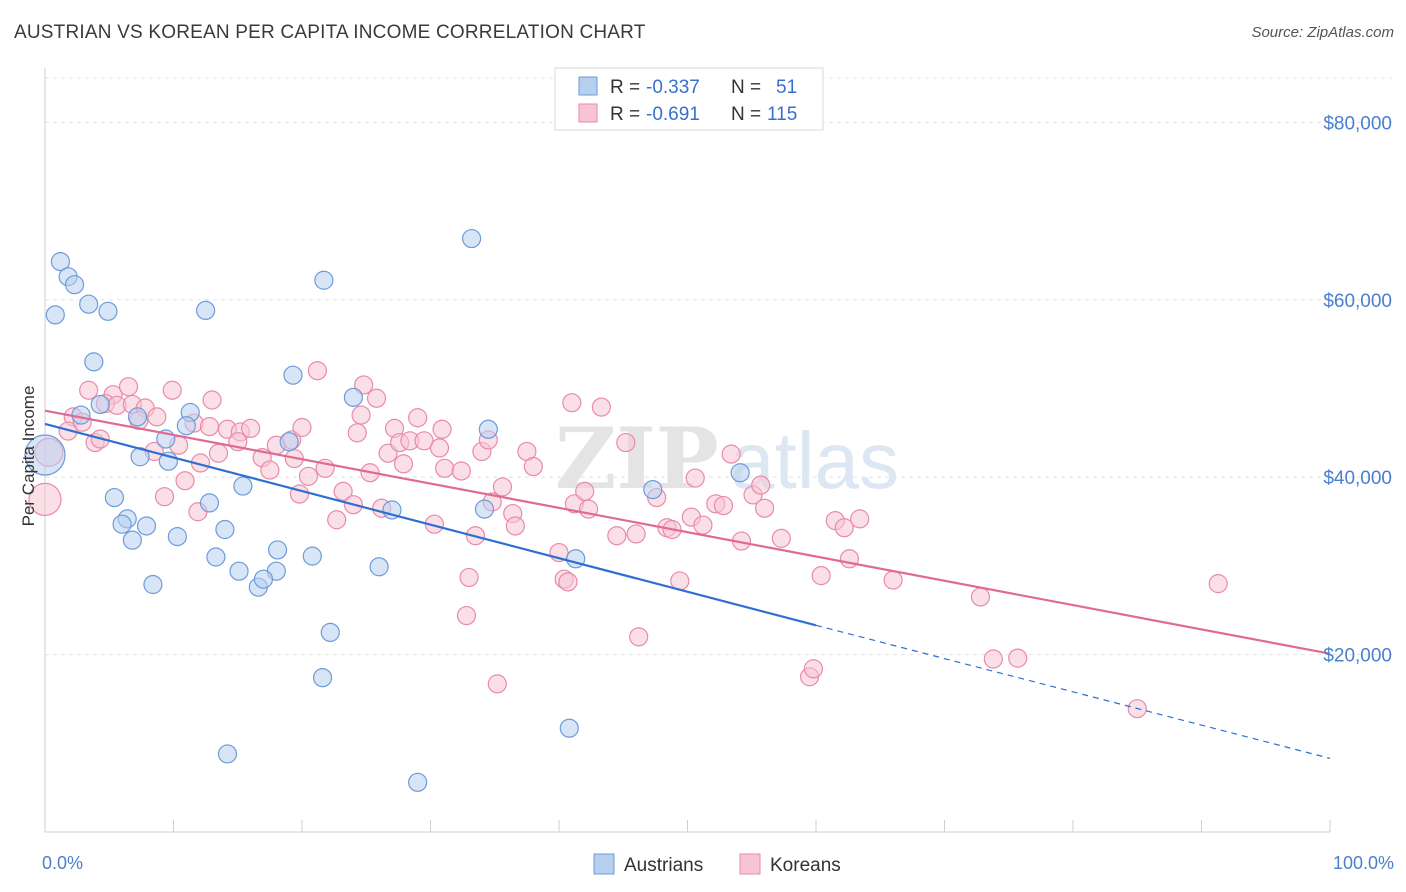  Describe the element at coordinates (750, 864) in the screenshot. I see `bottom-legend-swatch-koreans` at that location.